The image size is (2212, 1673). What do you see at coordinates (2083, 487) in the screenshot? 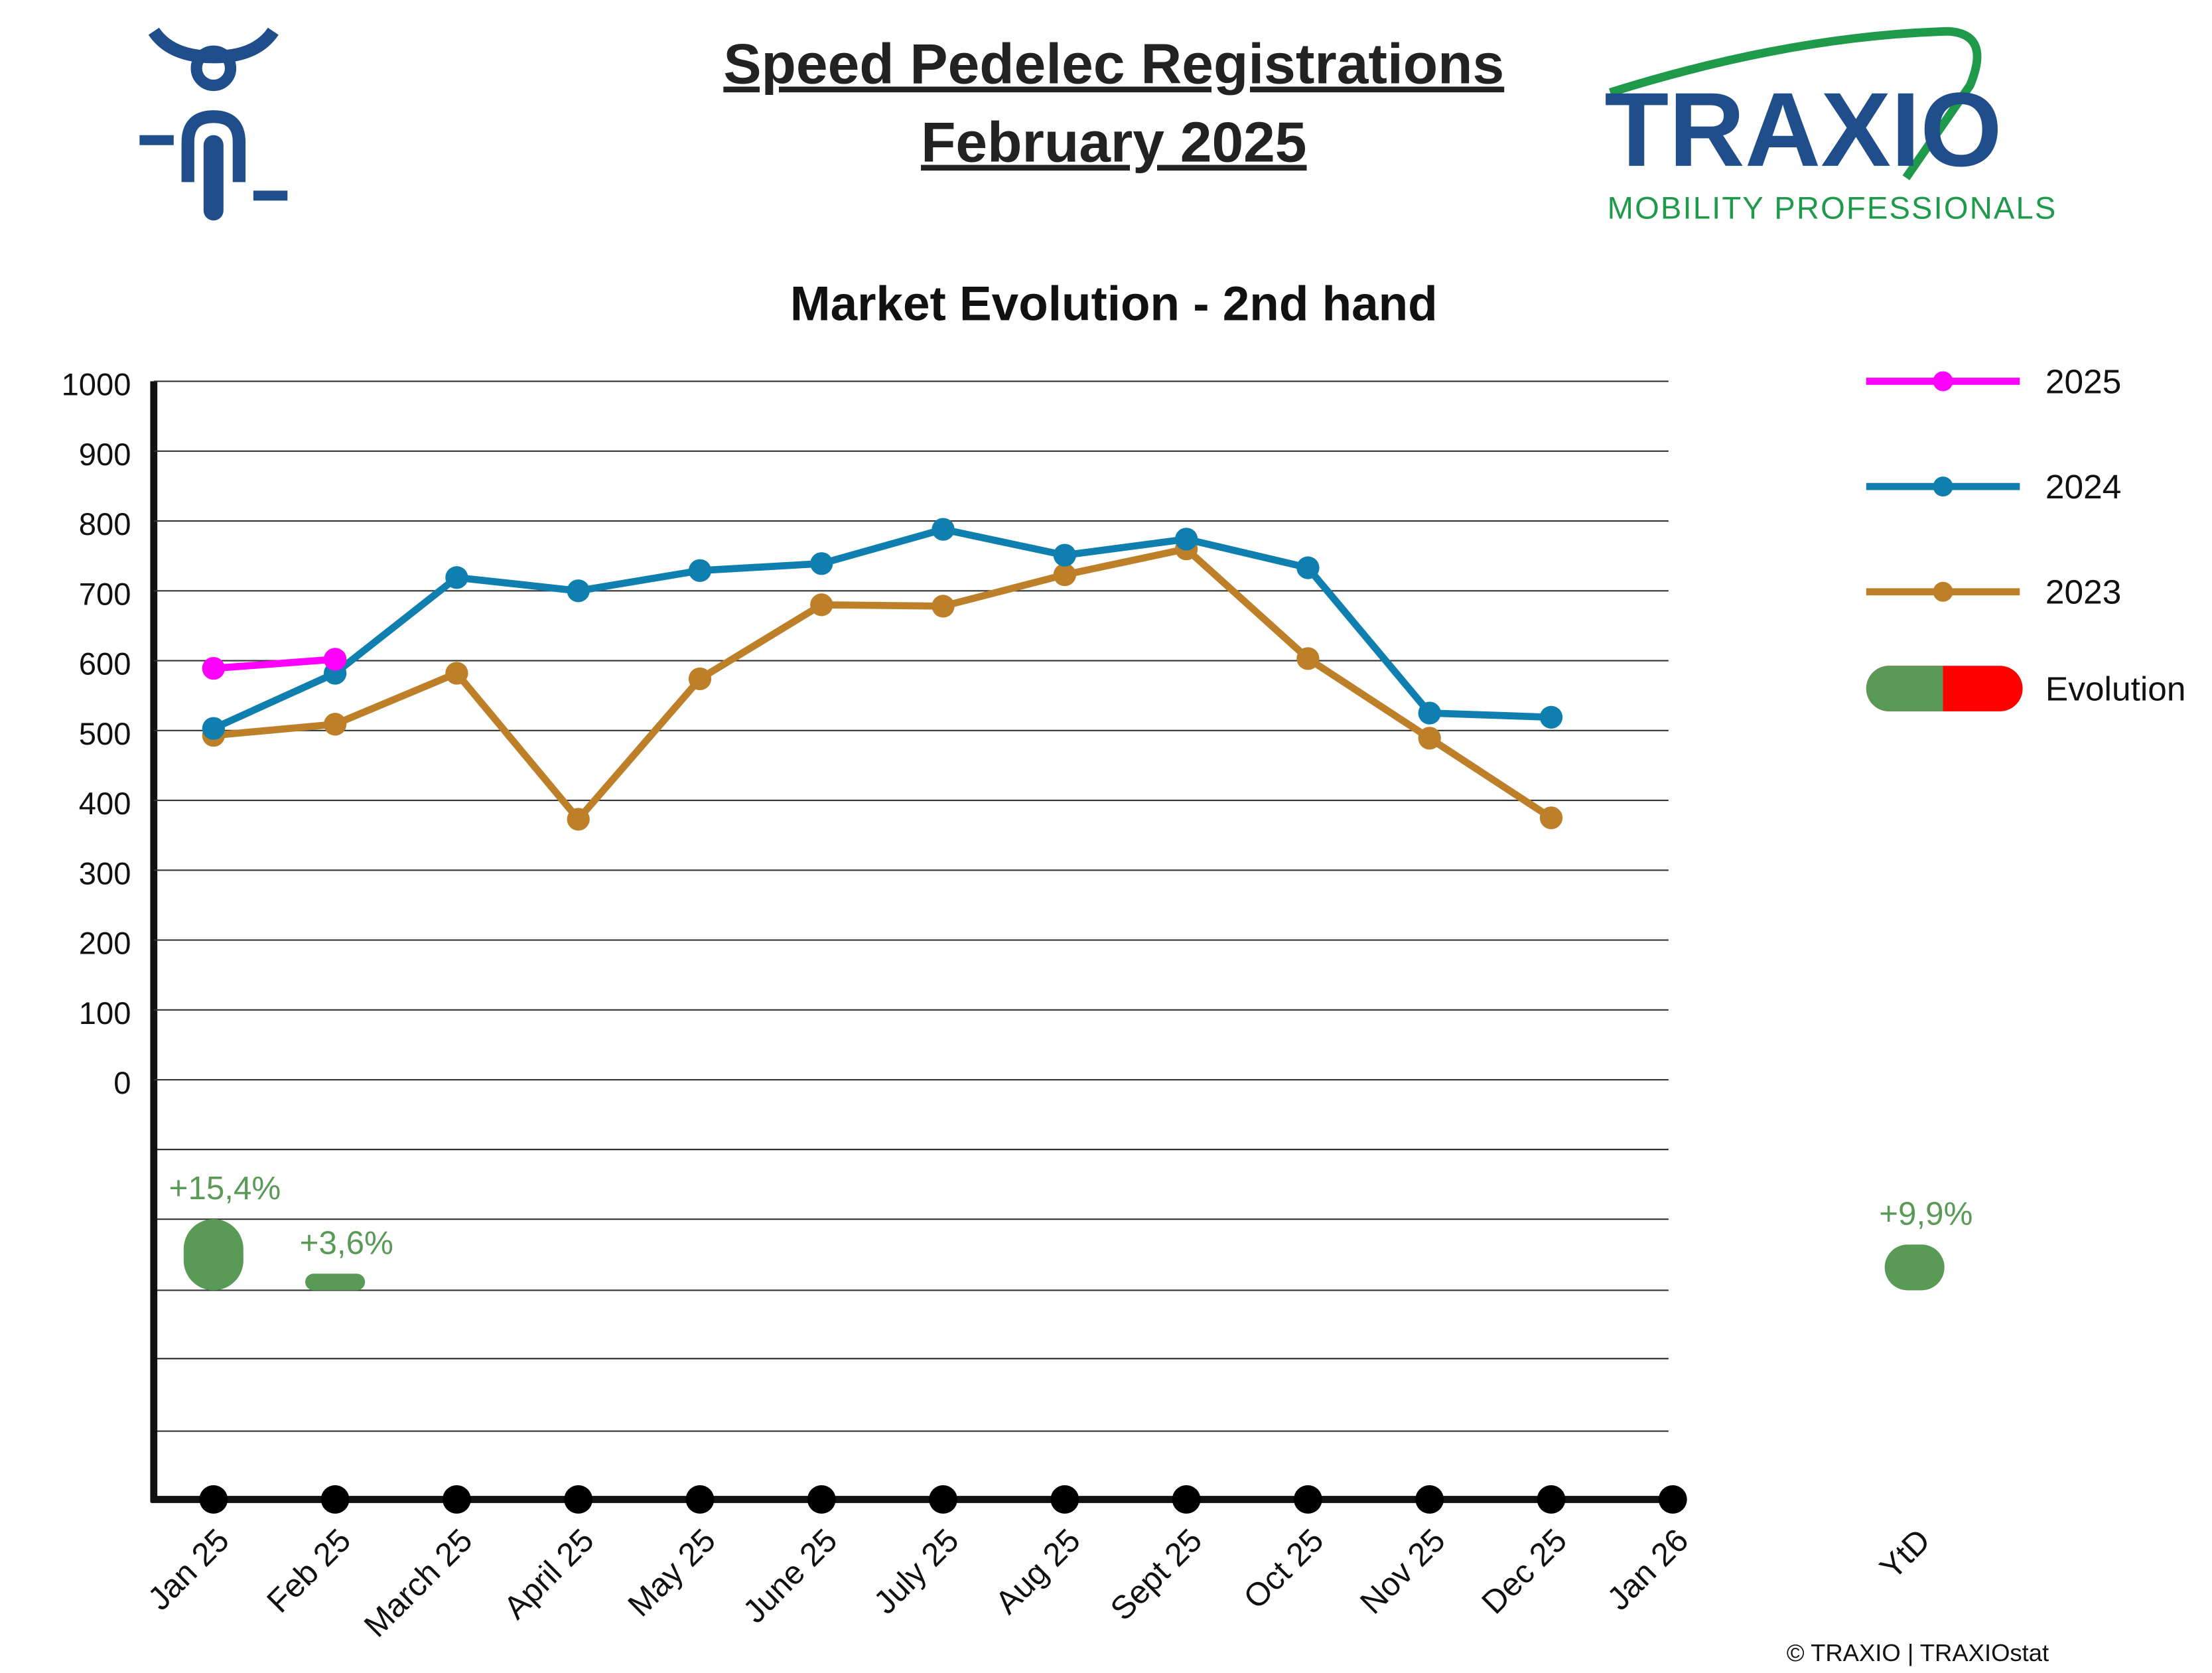
I see `legend-label: 2024` at bounding box center [2083, 487].